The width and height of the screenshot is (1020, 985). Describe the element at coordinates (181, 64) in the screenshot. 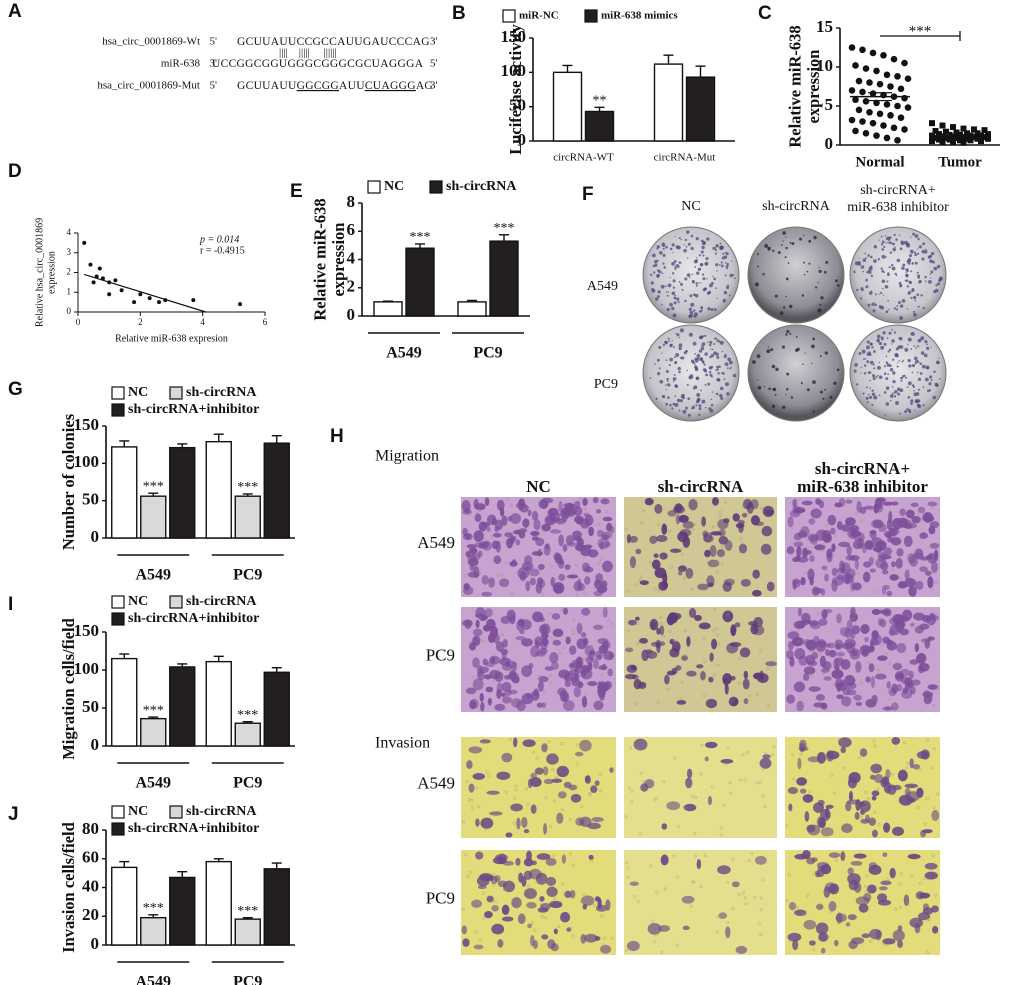

I see `sequence-name: miR-638` at that location.